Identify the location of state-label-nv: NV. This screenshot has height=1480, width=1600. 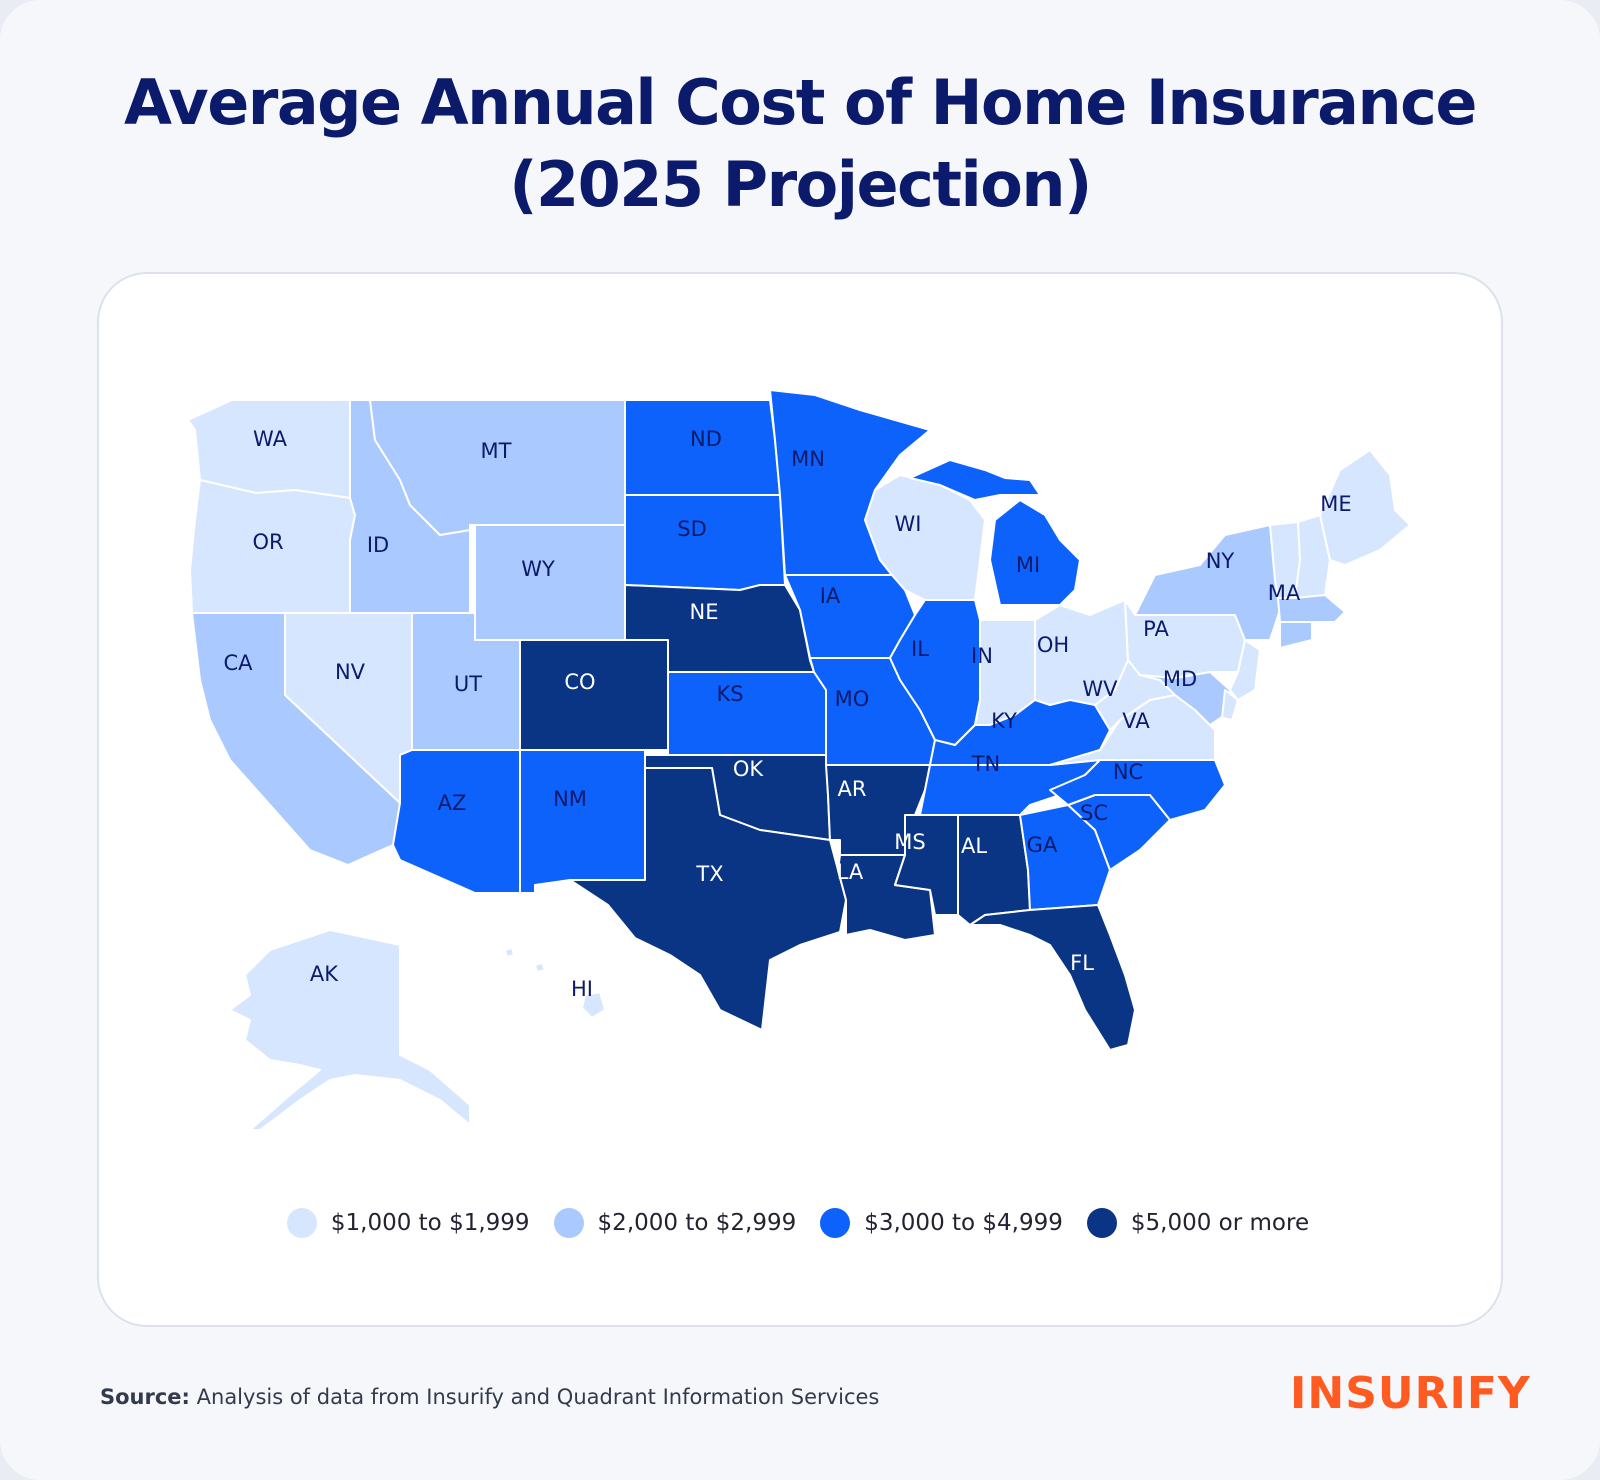
(350, 672).